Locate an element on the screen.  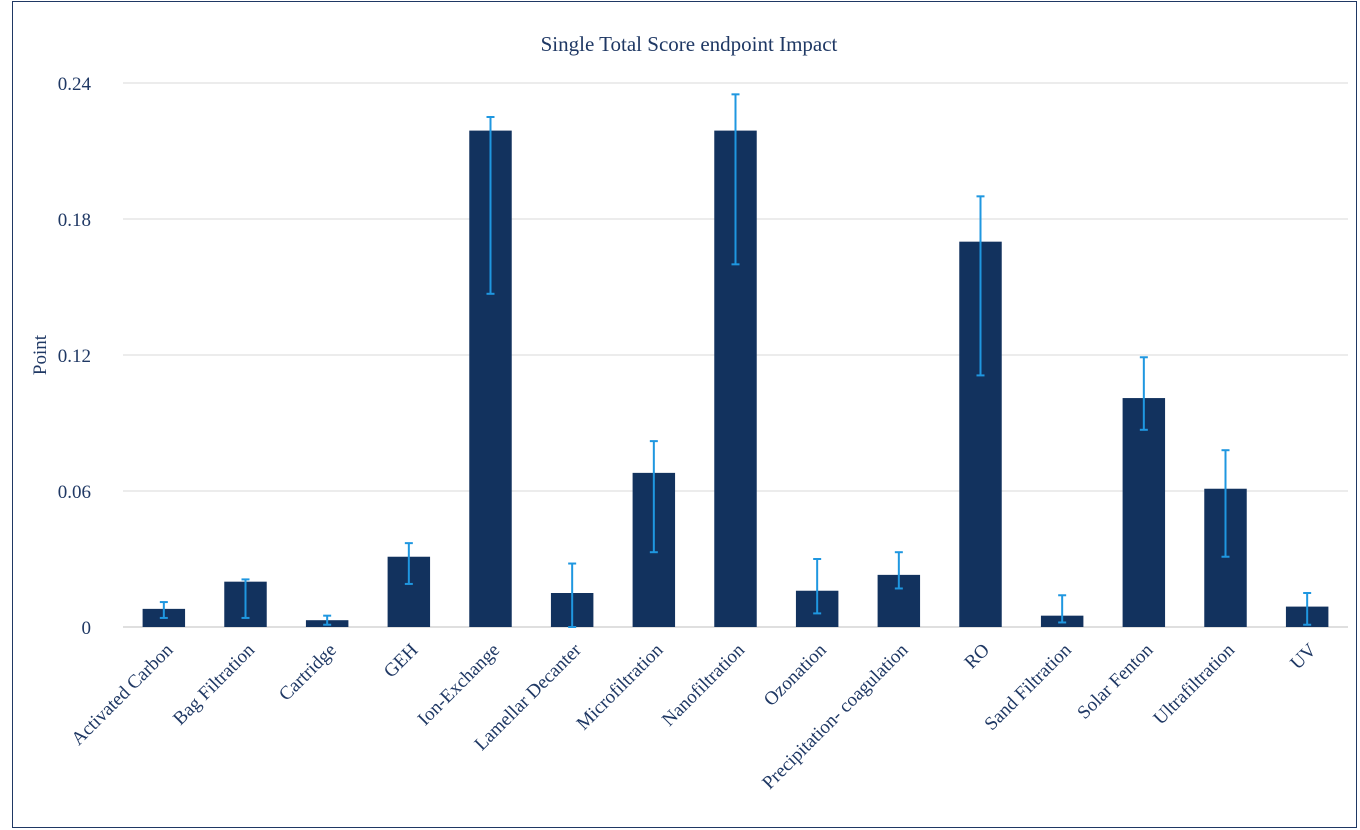
chart-title: Single Total Score endpoint Impact is located at coordinates (689, 44).